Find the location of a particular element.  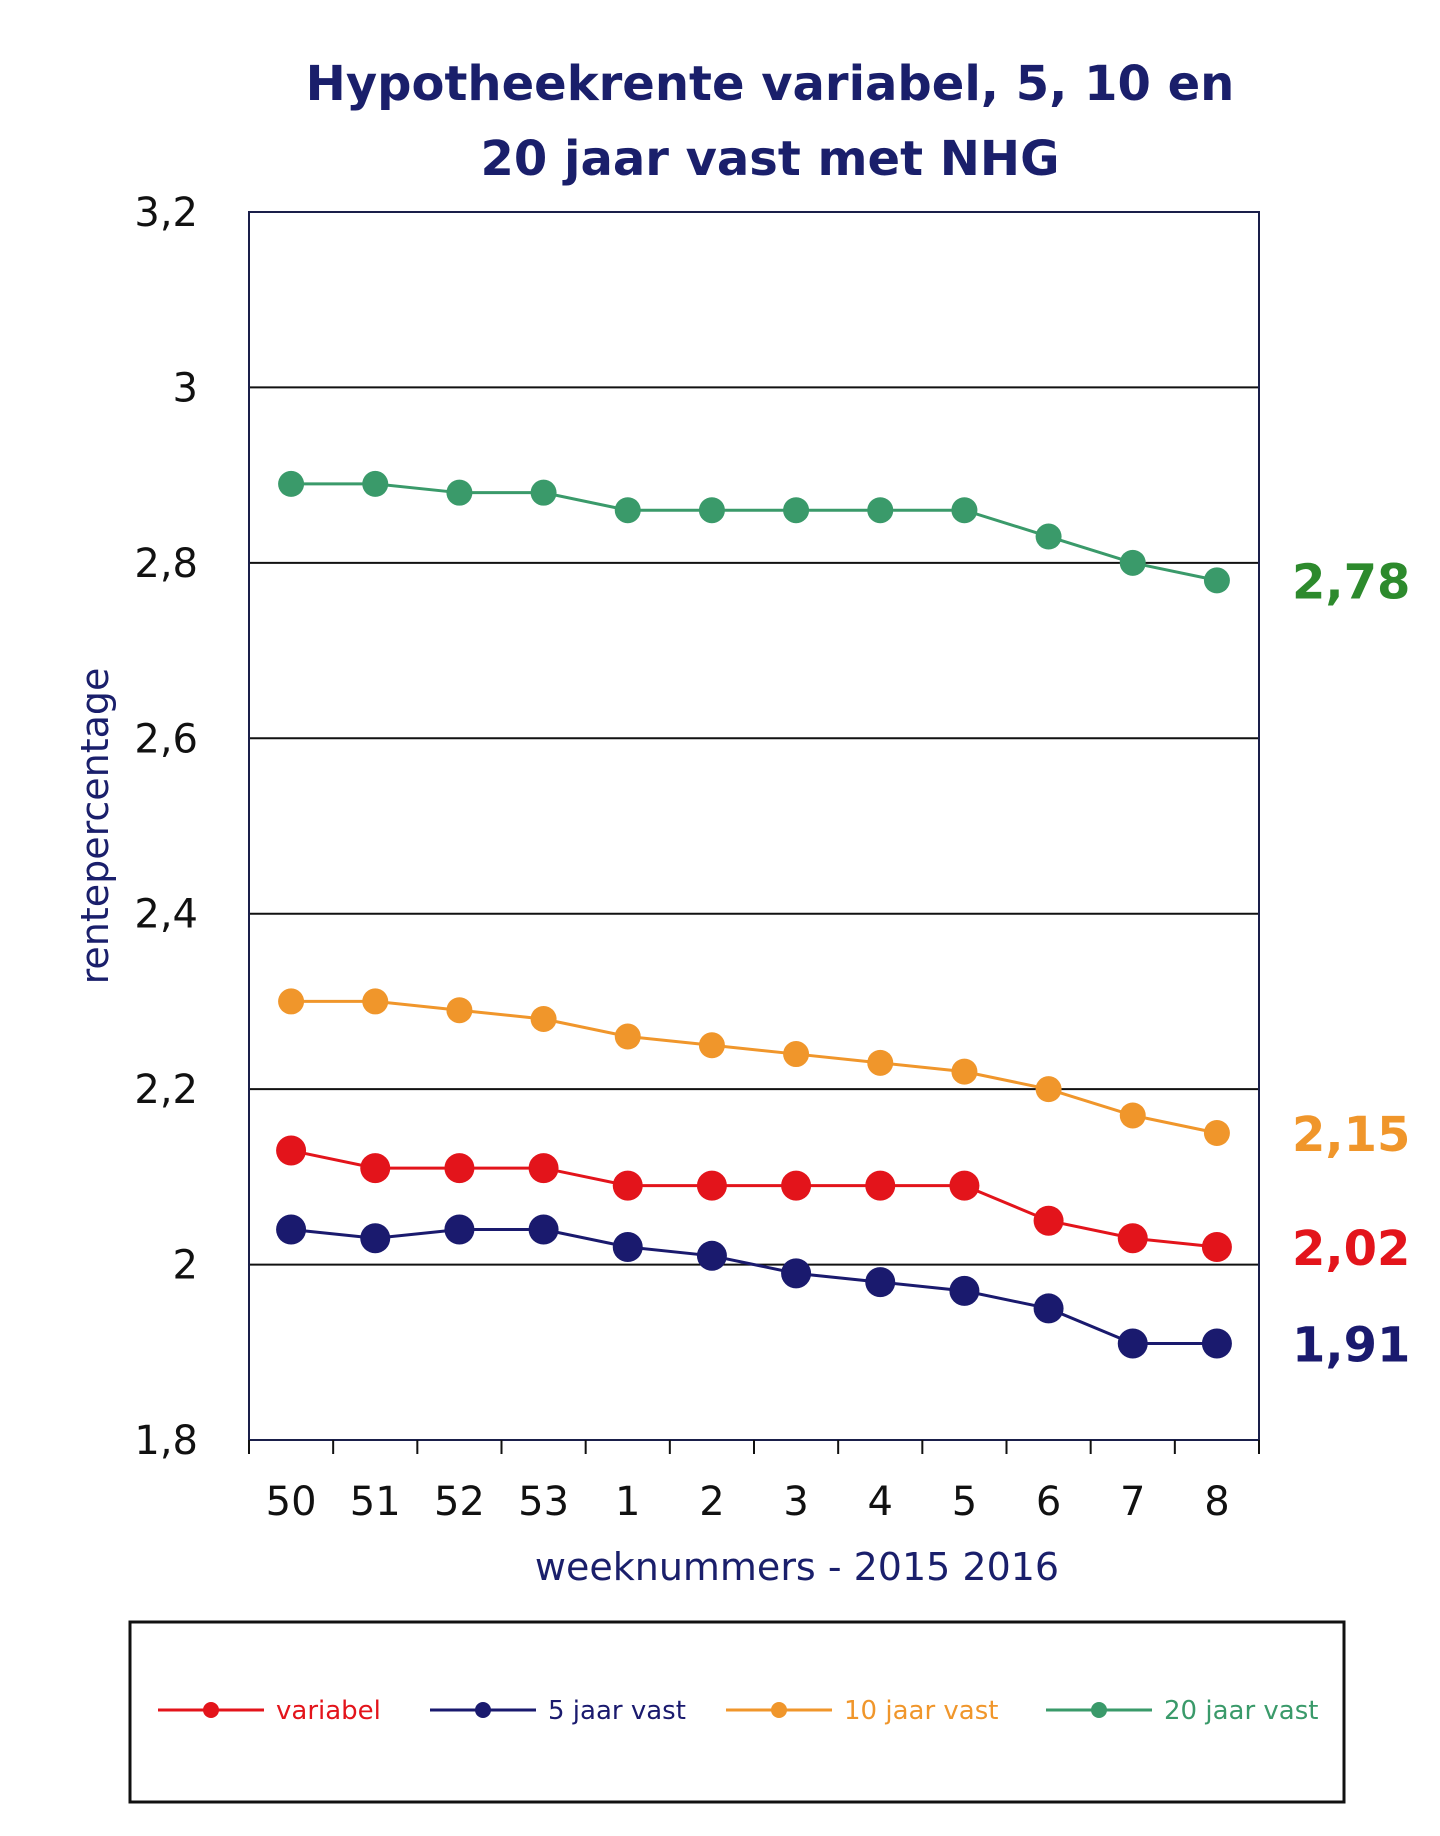

series-variabel is located at coordinates (754, 1199).